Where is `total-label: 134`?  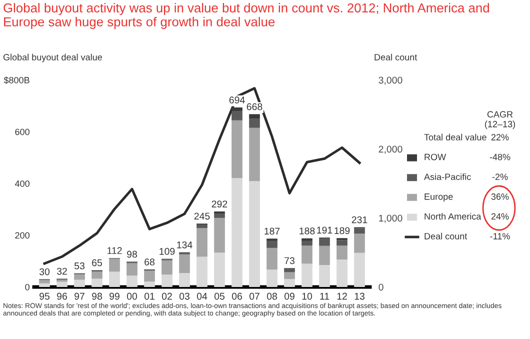
total-label: 134 is located at coordinates (184, 244).